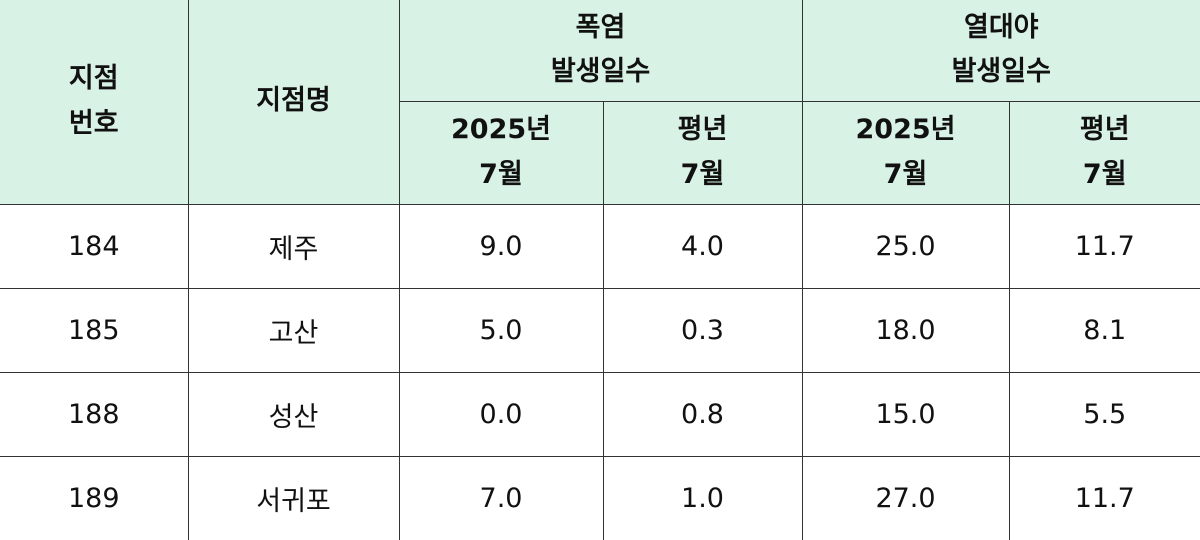  I want to click on cell-heatwave-2025: 0.0, so click(501, 414).